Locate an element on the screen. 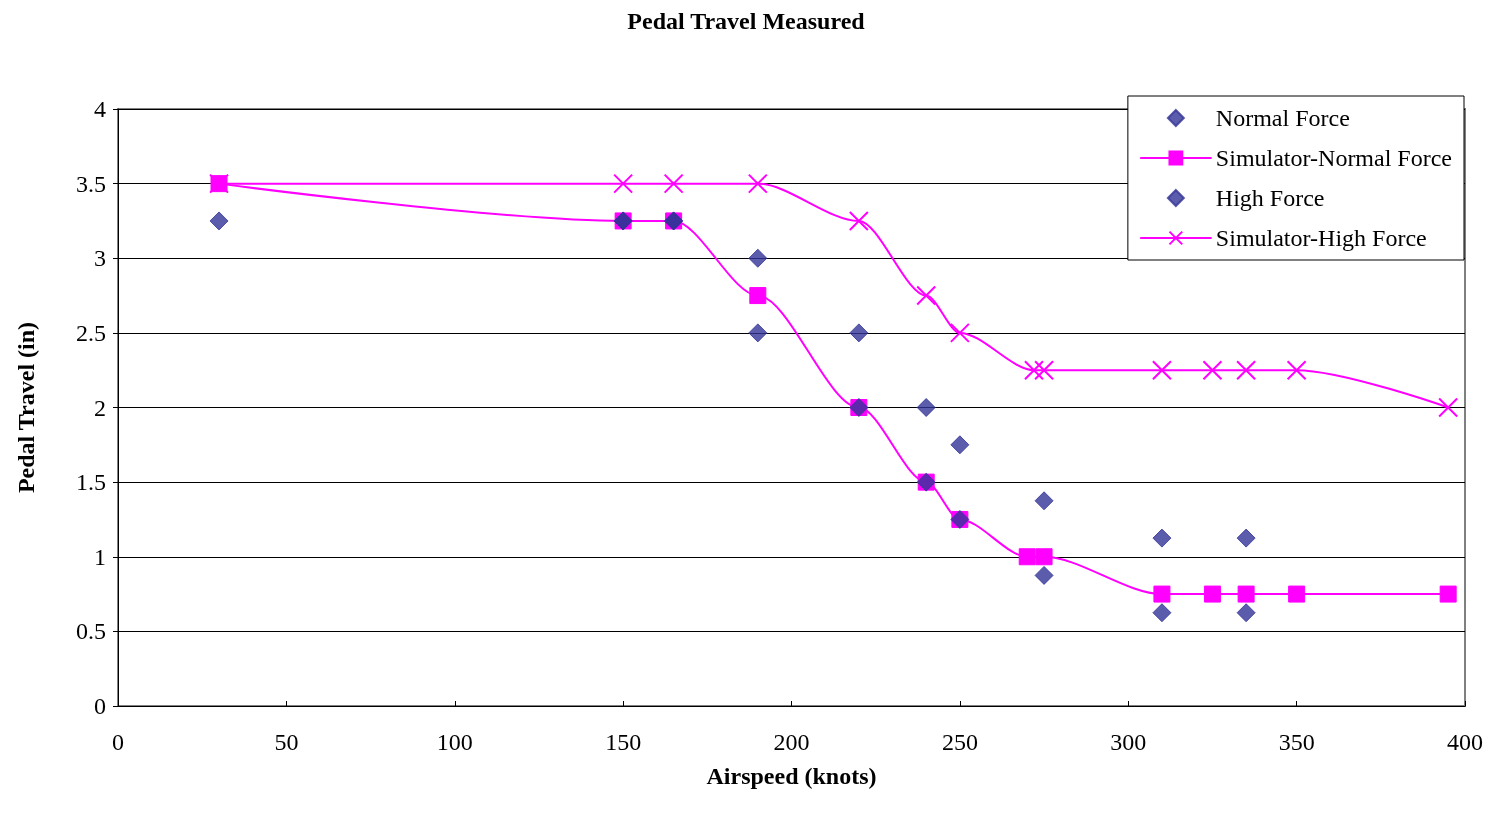 This screenshot has width=1492, height=832. x-tick-label: 100 is located at coordinates (454, 742).